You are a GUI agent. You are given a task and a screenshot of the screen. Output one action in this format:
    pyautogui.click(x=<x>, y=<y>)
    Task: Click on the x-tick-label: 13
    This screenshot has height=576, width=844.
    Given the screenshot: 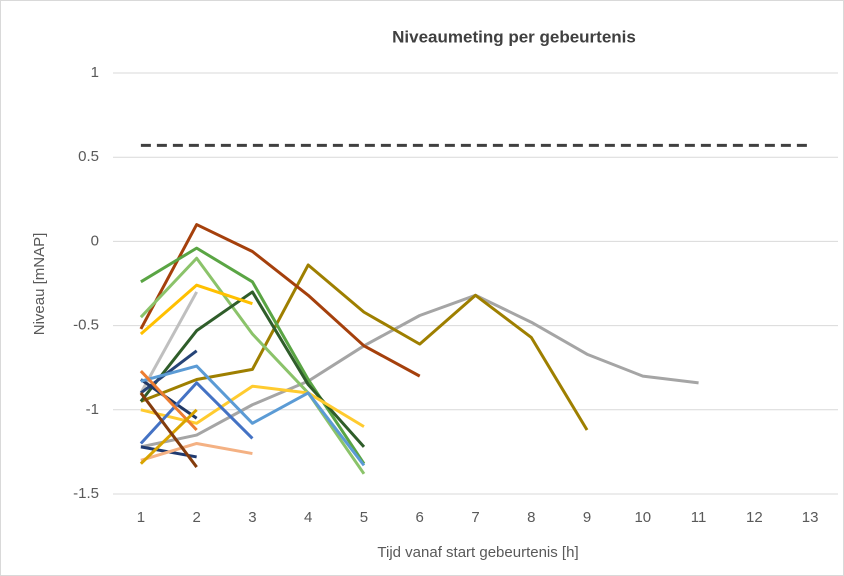 What is the action you would take?
    pyautogui.click(x=810, y=517)
    